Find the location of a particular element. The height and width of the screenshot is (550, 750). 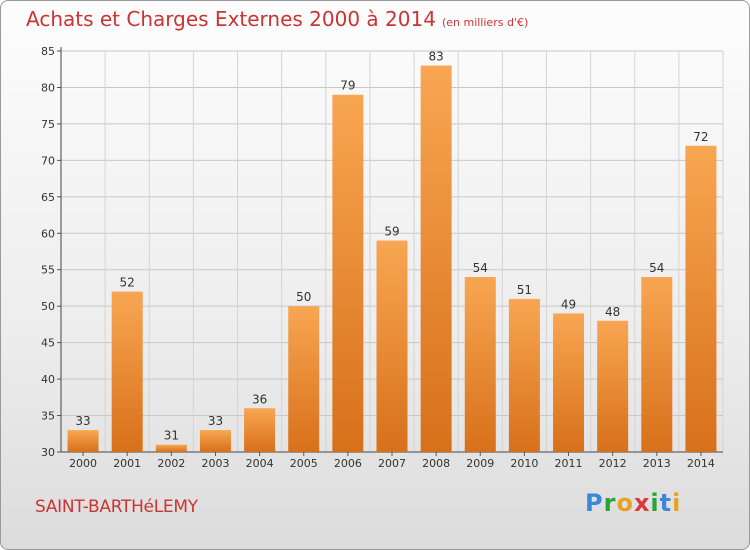

x-tick-label: 2005 is located at coordinates (304, 463).